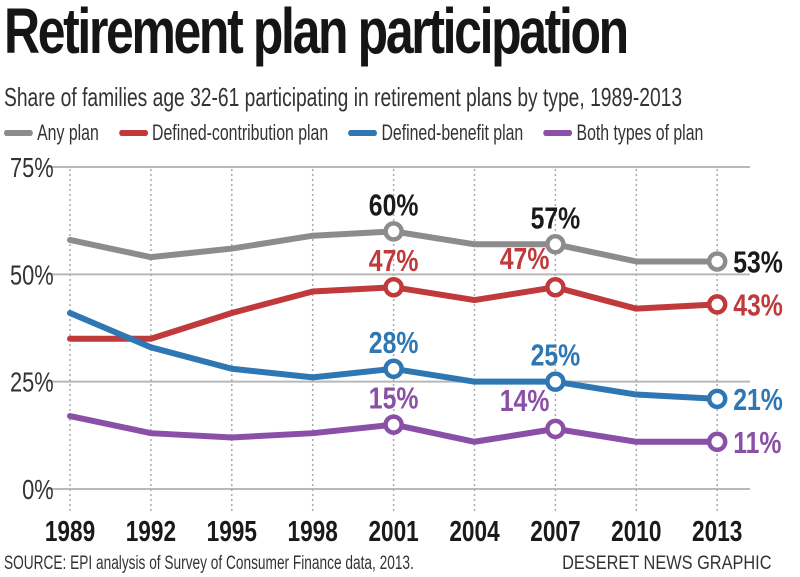 The width and height of the screenshot is (800, 577). What do you see at coordinates (18, 133) in the screenshot?
I see `legend-swatch-any-plan` at bounding box center [18, 133].